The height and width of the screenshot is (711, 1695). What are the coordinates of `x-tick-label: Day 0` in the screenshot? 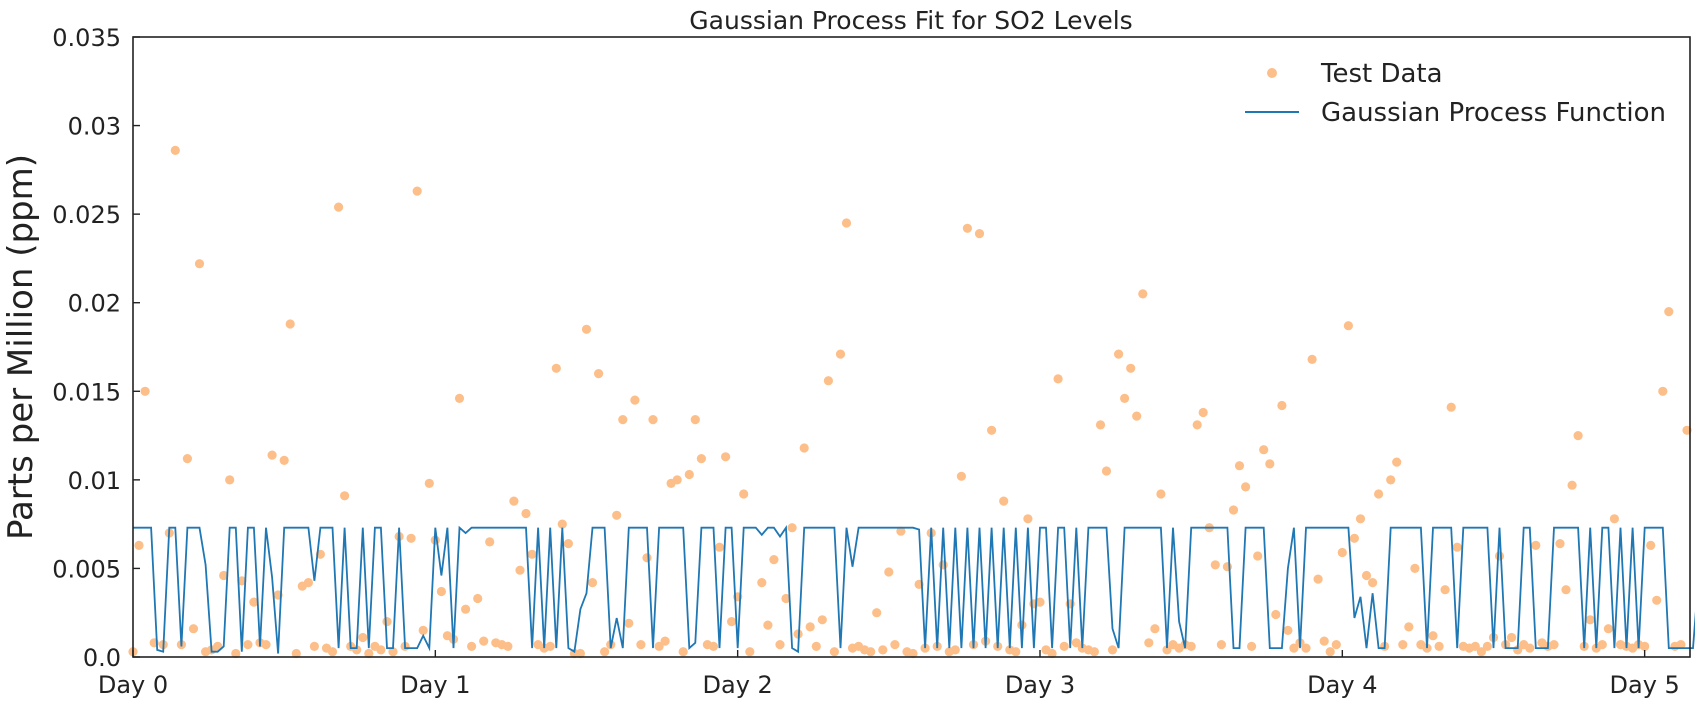 It's located at (133, 685).